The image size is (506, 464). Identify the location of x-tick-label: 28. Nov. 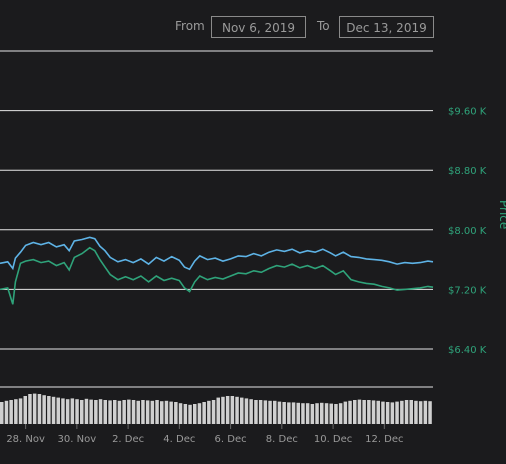
(25, 439).